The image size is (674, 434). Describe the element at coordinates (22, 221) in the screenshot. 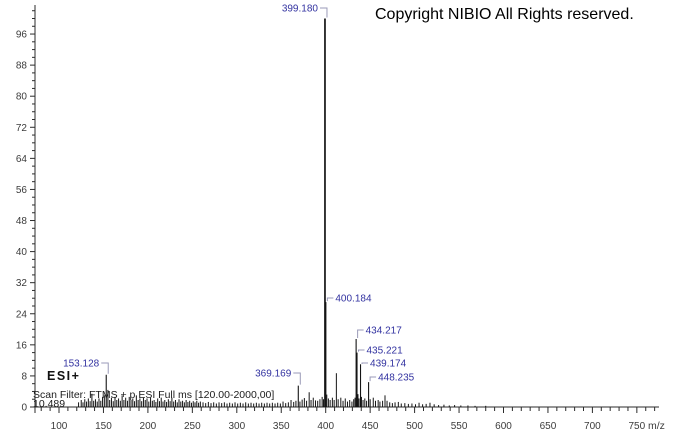

I see `y-axis-tick-label: 48` at that location.